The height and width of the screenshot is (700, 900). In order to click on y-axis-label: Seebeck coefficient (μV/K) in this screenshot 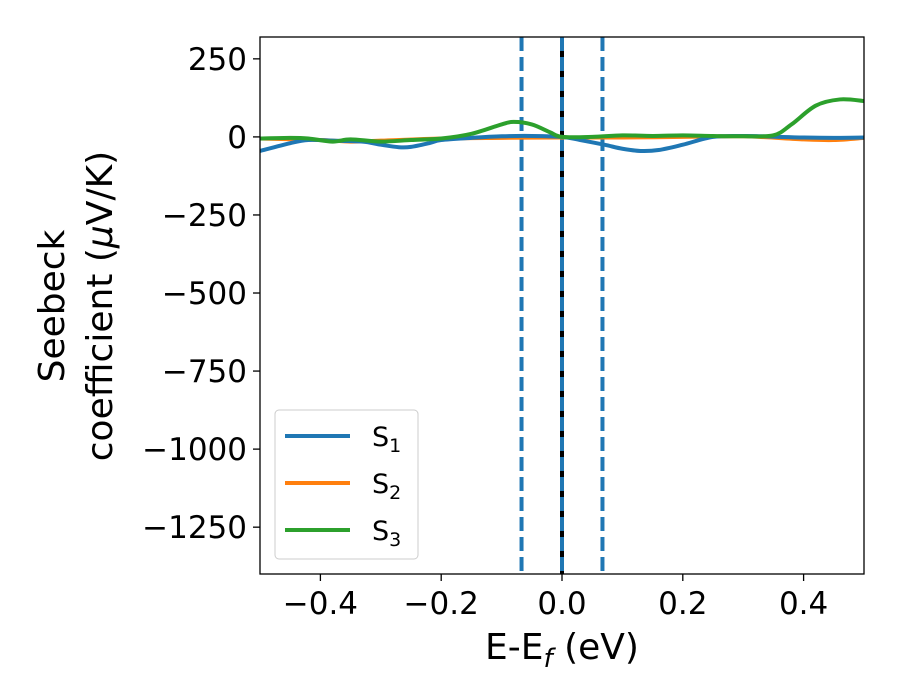, I will do `click(76, 306)`.